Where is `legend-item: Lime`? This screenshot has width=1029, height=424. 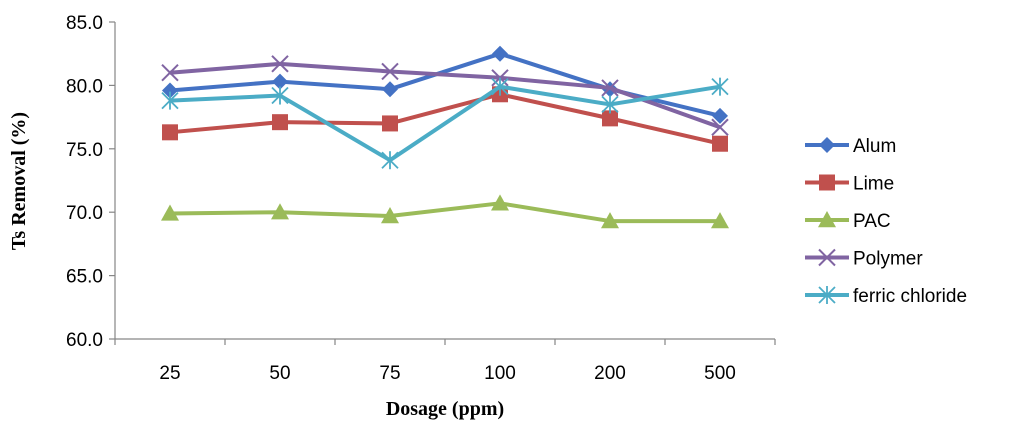
legend-item: Lime is located at coordinates (849, 184).